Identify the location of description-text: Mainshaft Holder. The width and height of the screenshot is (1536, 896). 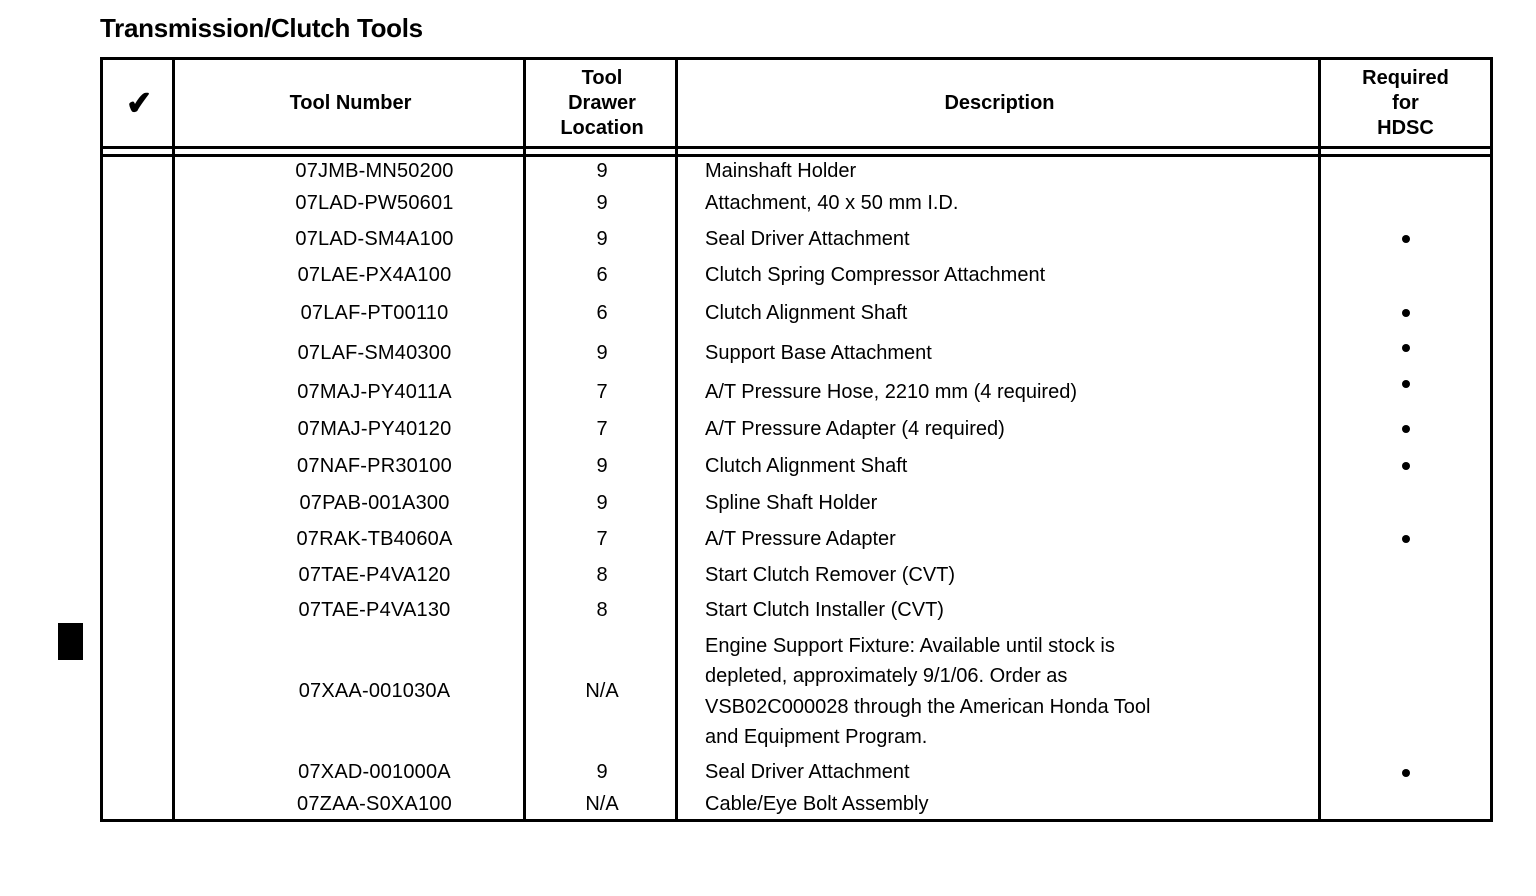
(781, 171).